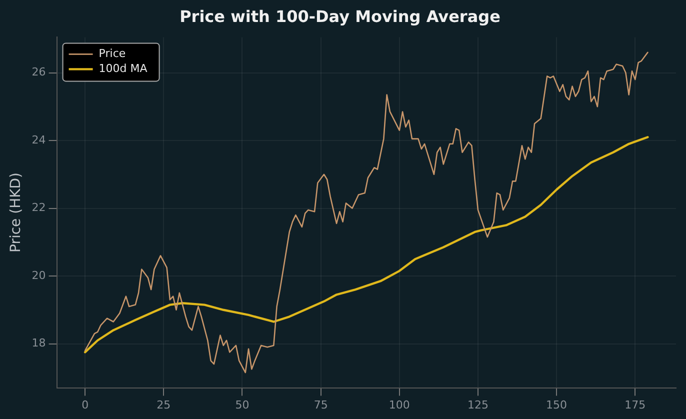  I want to click on y-tick-label: 26, so click(39, 72).